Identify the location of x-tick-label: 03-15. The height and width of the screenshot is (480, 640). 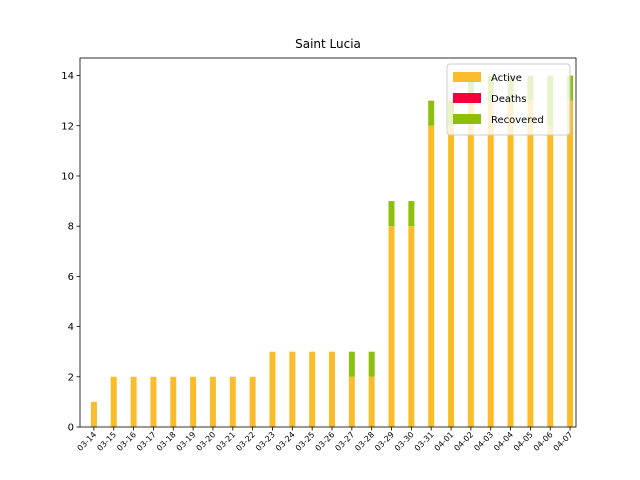
(106, 441).